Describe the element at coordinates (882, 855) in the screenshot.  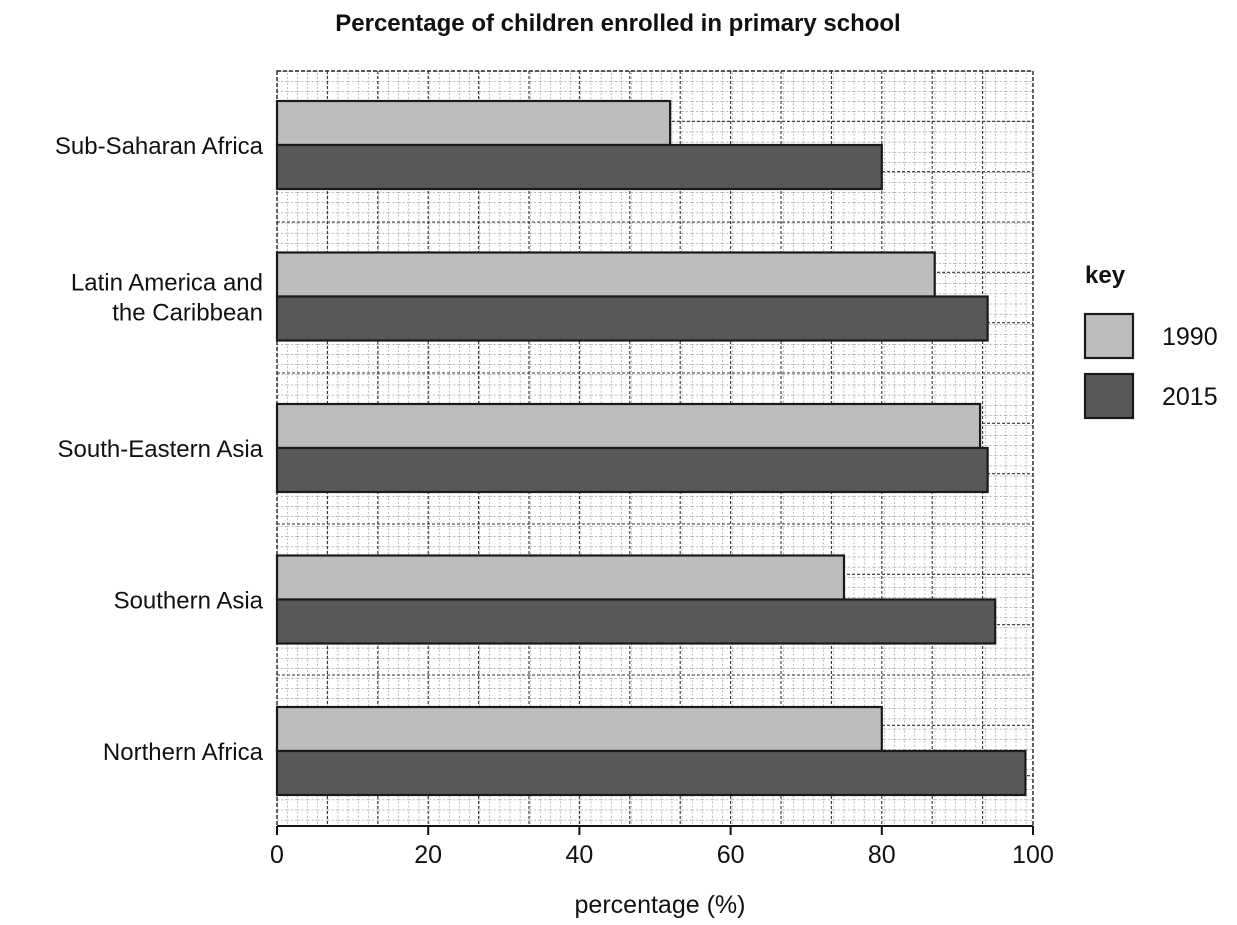
I see `x-tick-label: 80` at that location.